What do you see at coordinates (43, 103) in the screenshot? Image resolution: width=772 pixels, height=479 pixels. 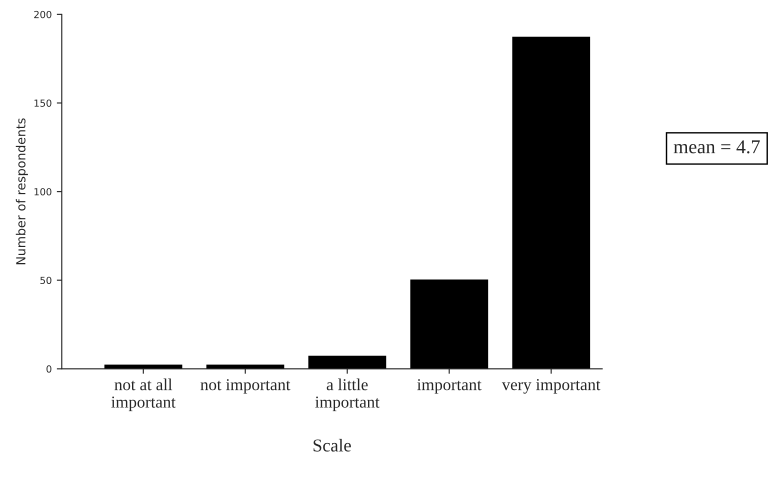 I see `y-tick-label: 150` at bounding box center [43, 103].